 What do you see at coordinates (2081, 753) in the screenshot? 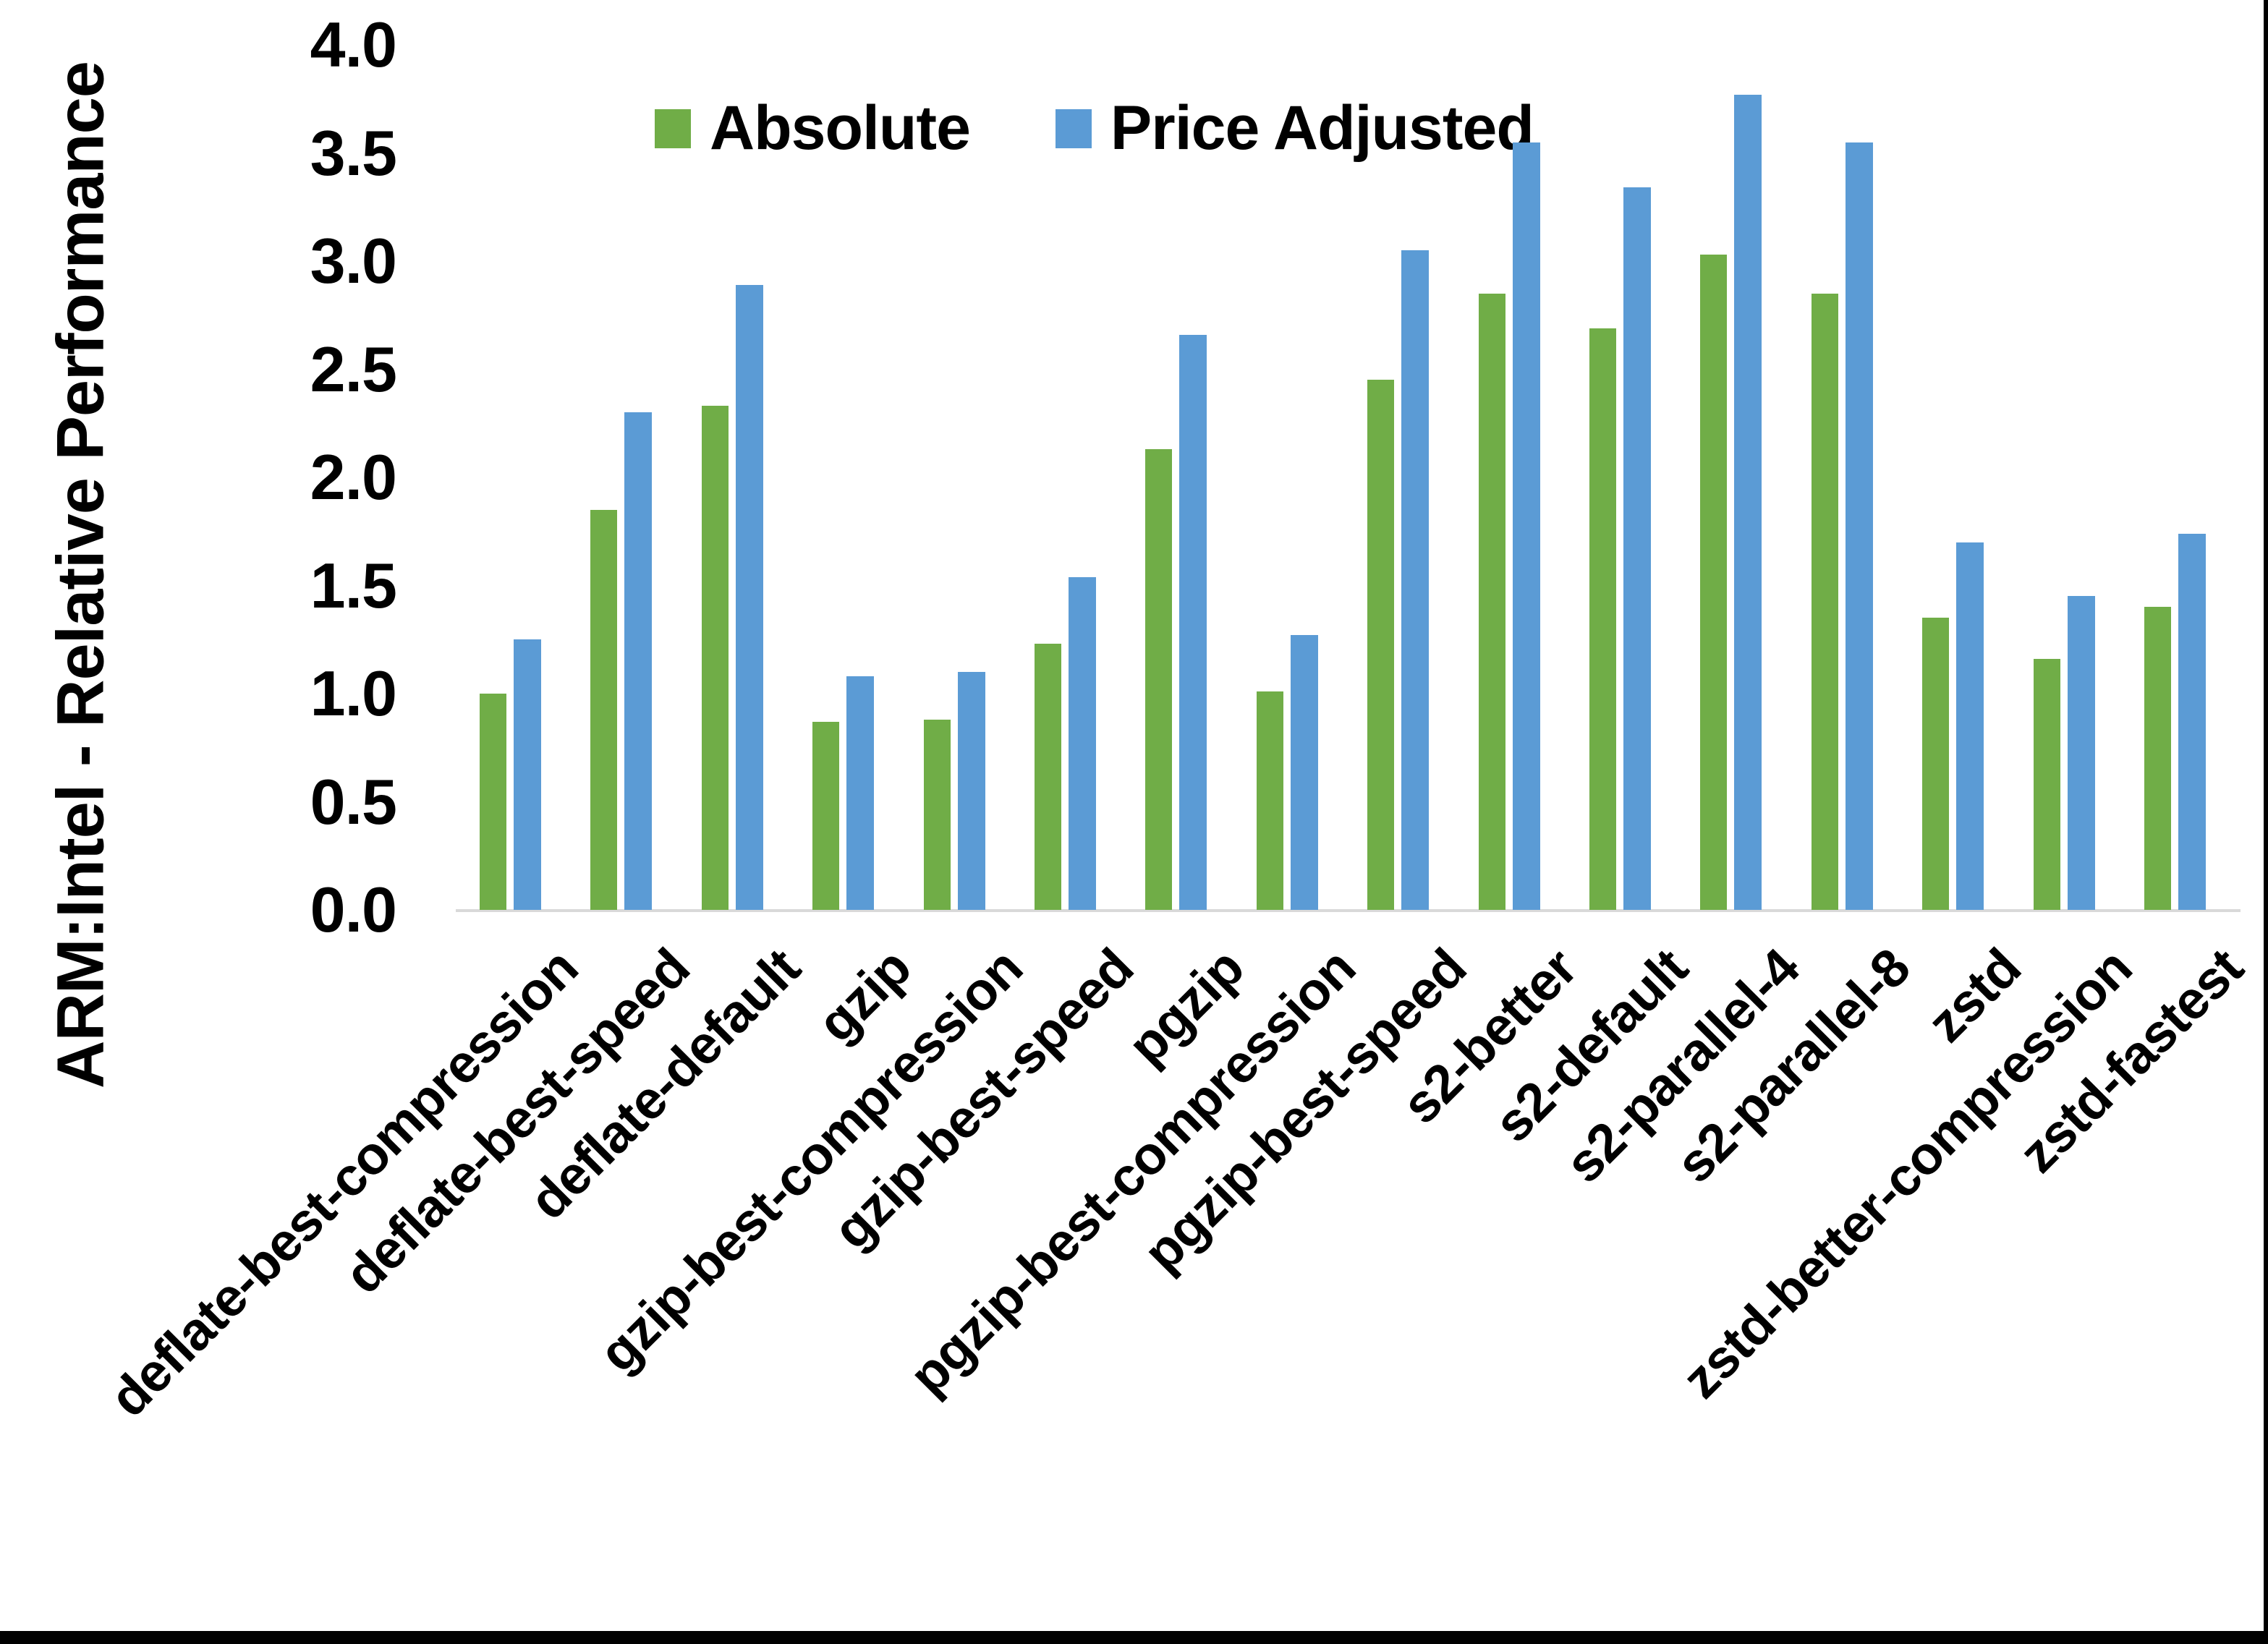
I see `bar-price-adjusted-zstd-better-compression` at bounding box center [2081, 753].